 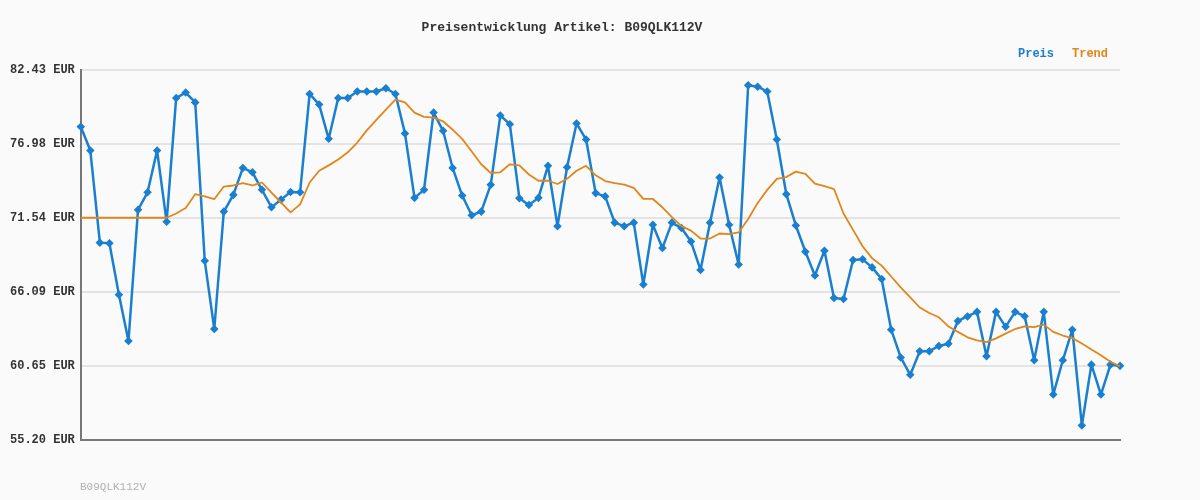 I want to click on chart-title: Preisentwicklung Artikel: B09QLK112V, so click(x=562, y=28).